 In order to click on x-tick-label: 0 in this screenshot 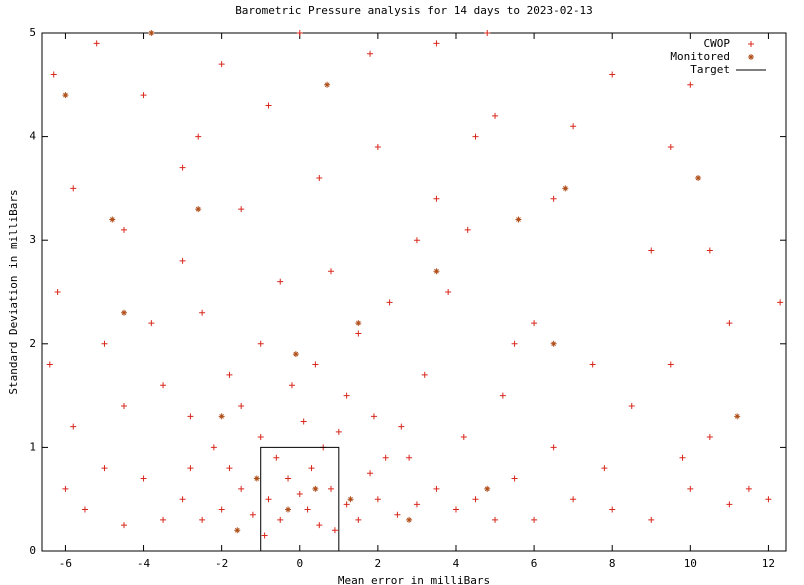, I will do `click(299, 563)`.